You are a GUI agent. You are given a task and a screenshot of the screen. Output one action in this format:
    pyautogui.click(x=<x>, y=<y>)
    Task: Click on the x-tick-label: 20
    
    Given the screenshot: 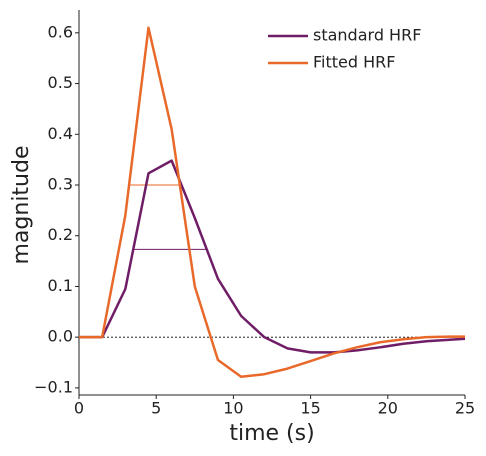 What is the action you would take?
    pyautogui.click(x=388, y=408)
    